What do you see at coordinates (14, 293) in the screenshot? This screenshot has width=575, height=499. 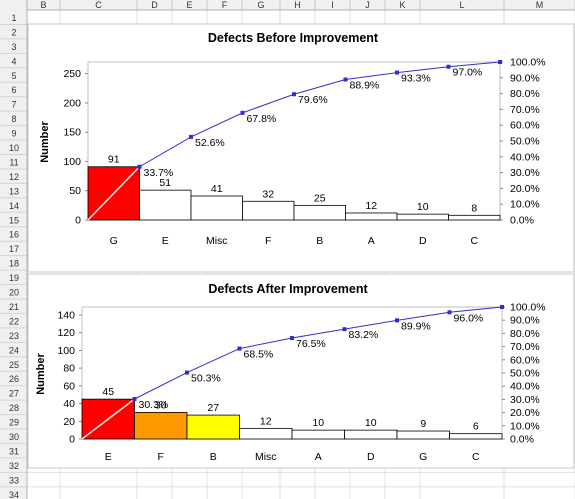 I see `row-header-20: 20` at bounding box center [14, 293].